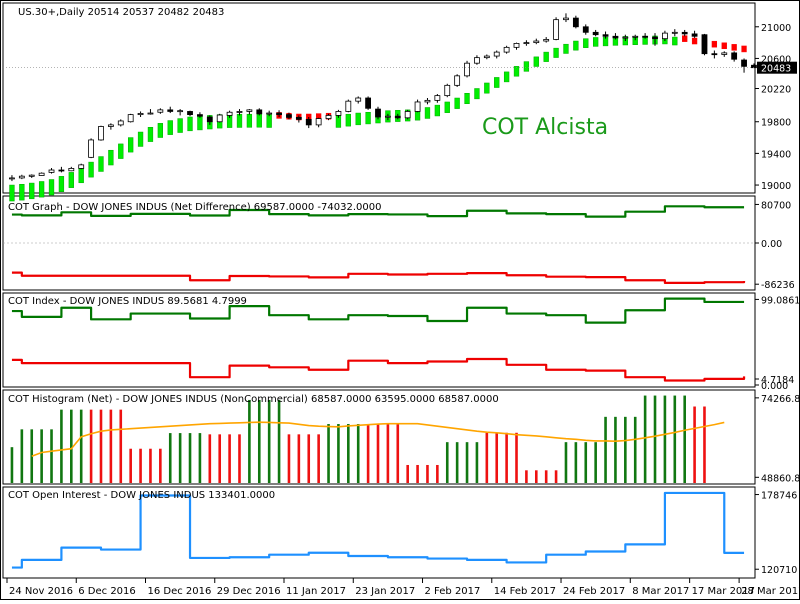  Describe the element at coordinates (378, 277) in the screenshot. I see `cot-short-line` at that location.